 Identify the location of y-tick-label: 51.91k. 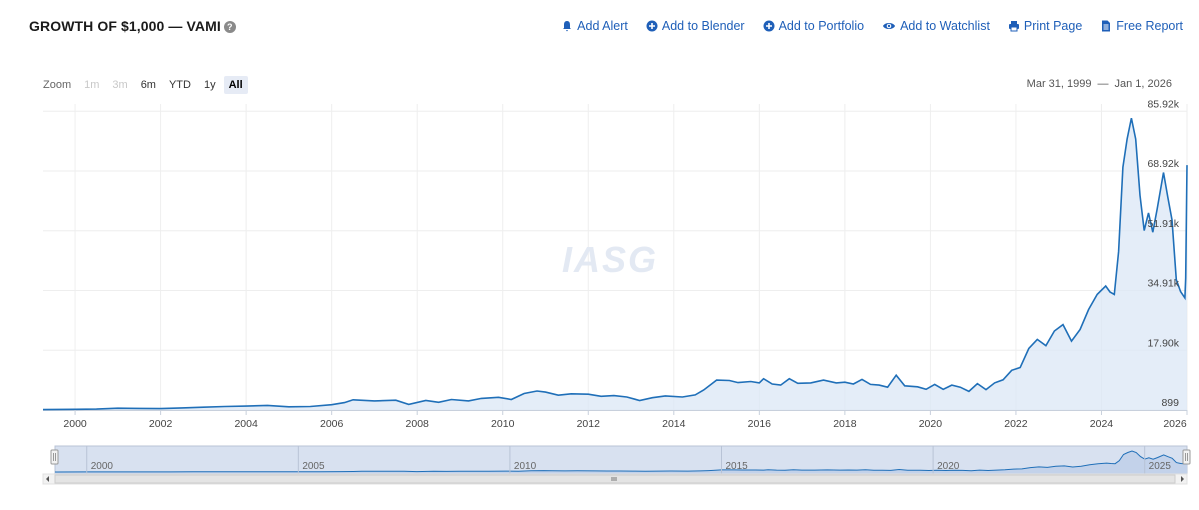
(1163, 224).